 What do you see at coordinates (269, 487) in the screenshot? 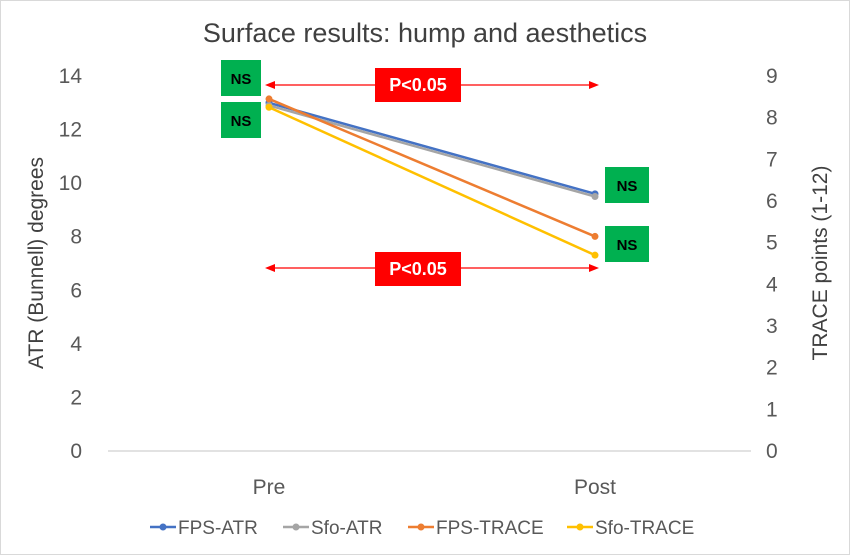
I see `x-tick-label: Pre` at bounding box center [269, 487].